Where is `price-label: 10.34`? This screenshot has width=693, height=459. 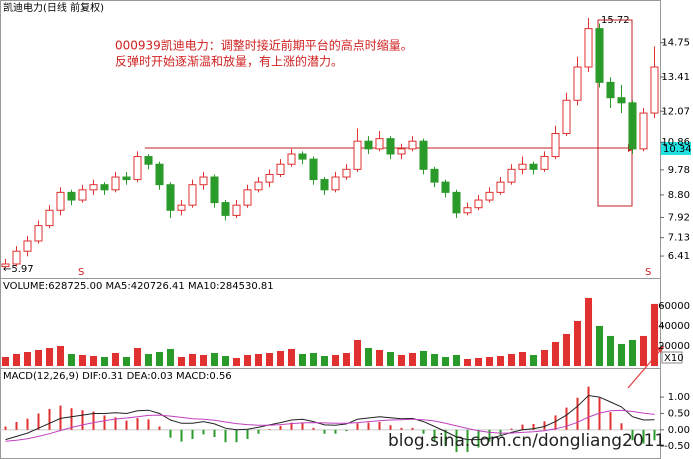 price-label: 10.34 is located at coordinates (677, 149).